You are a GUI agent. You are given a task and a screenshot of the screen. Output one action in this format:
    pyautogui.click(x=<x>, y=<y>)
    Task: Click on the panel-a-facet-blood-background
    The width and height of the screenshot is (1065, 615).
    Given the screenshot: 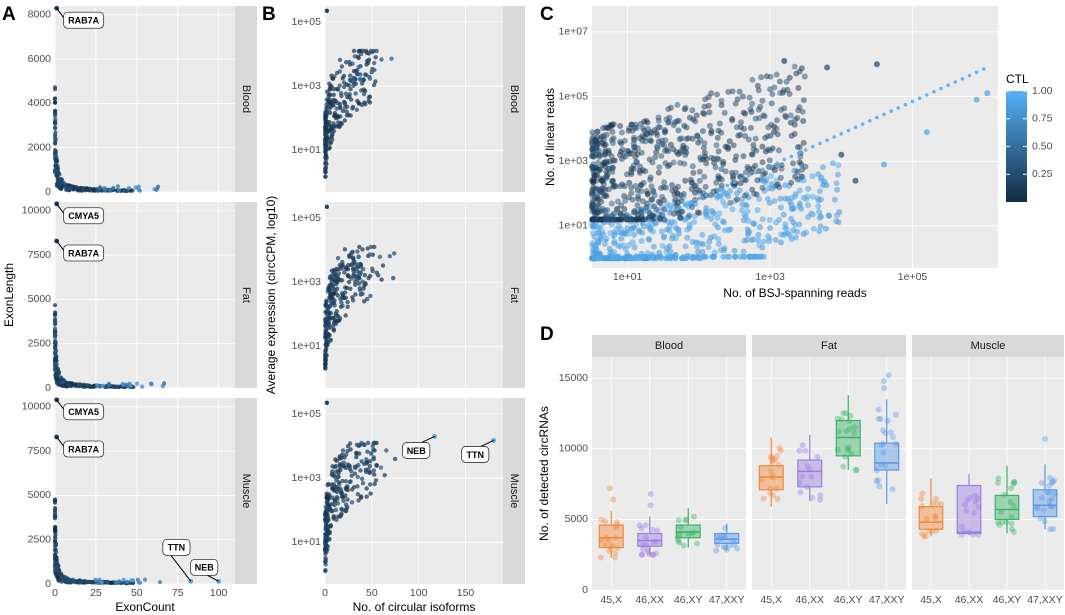 What is the action you would take?
    pyautogui.click(x=145, y=99)
    